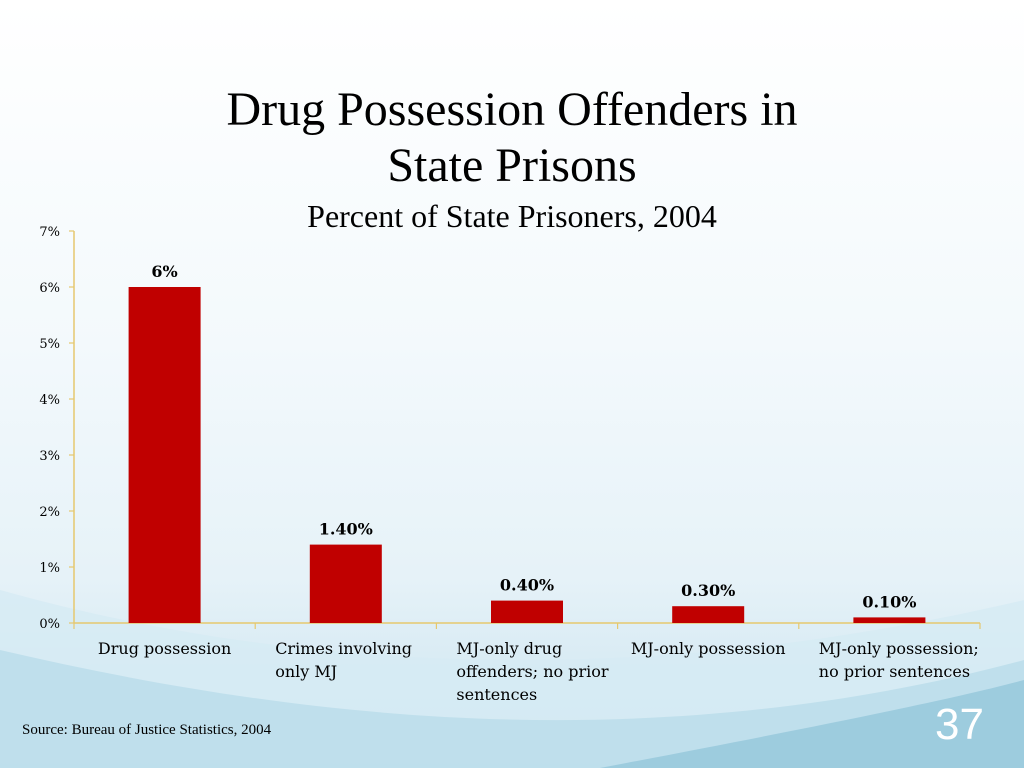  What do you see at coordinates (49, 624) in the screenshot?
I see `y-tick-label: 0%` at bounding box center [49, 624].